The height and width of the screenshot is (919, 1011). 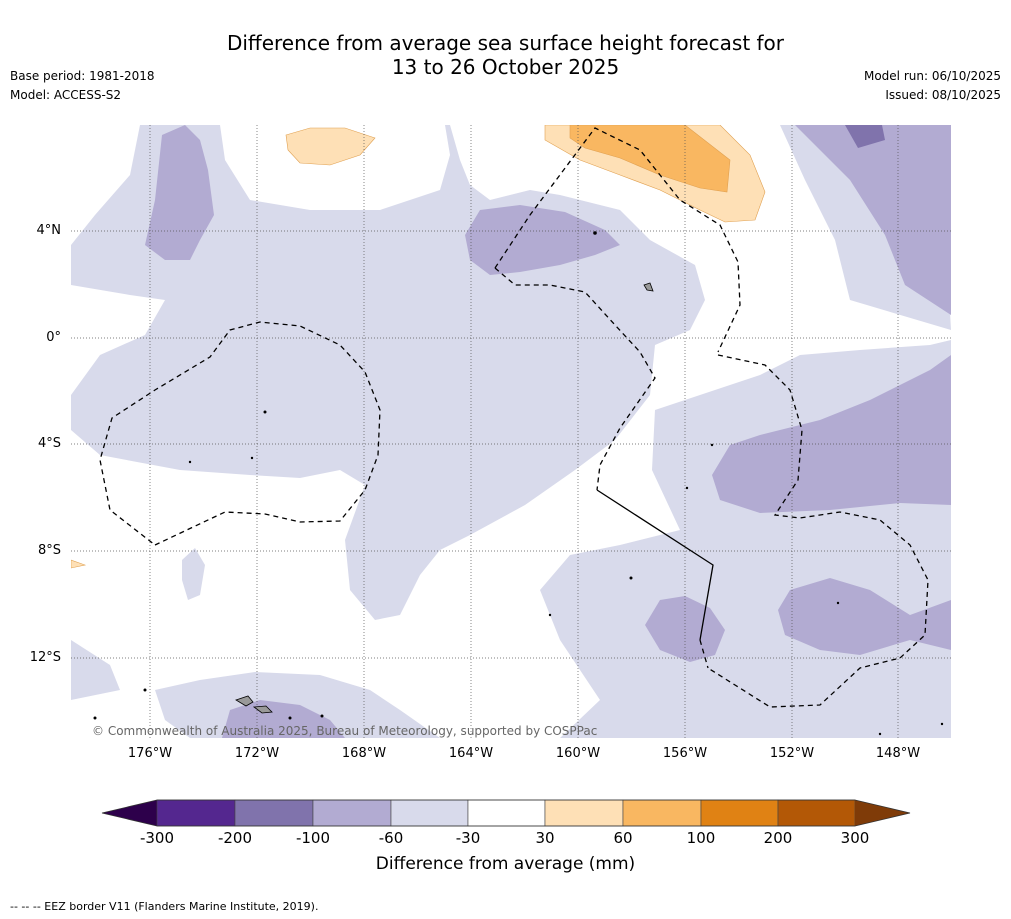 I want to click on contour-neg30-small, so click(x=193, y=574).